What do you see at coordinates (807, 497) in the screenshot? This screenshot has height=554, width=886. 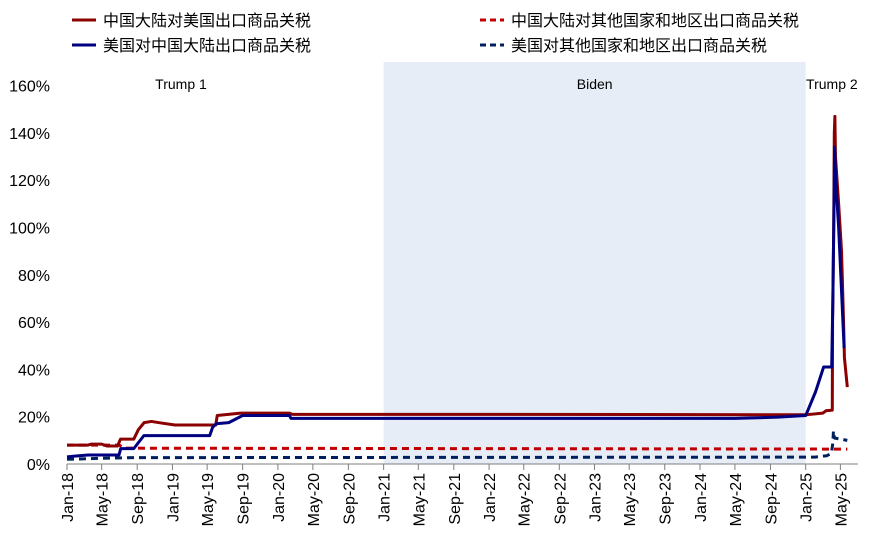 I see `x-tick-label: Jan-25` at bounding box center [807, 497].